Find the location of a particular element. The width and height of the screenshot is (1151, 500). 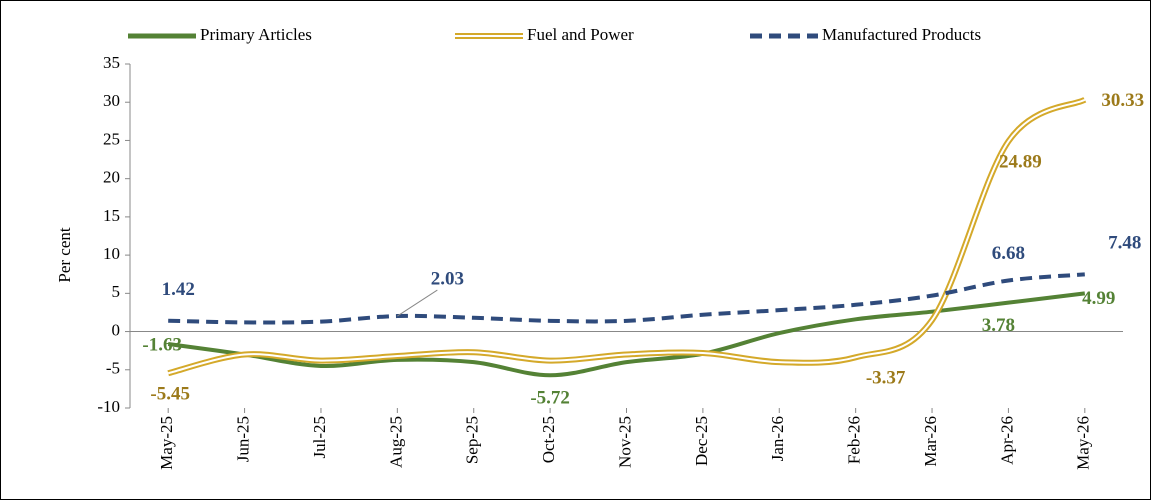

value-label: 4.99 is located at coordinates (1098, 298).